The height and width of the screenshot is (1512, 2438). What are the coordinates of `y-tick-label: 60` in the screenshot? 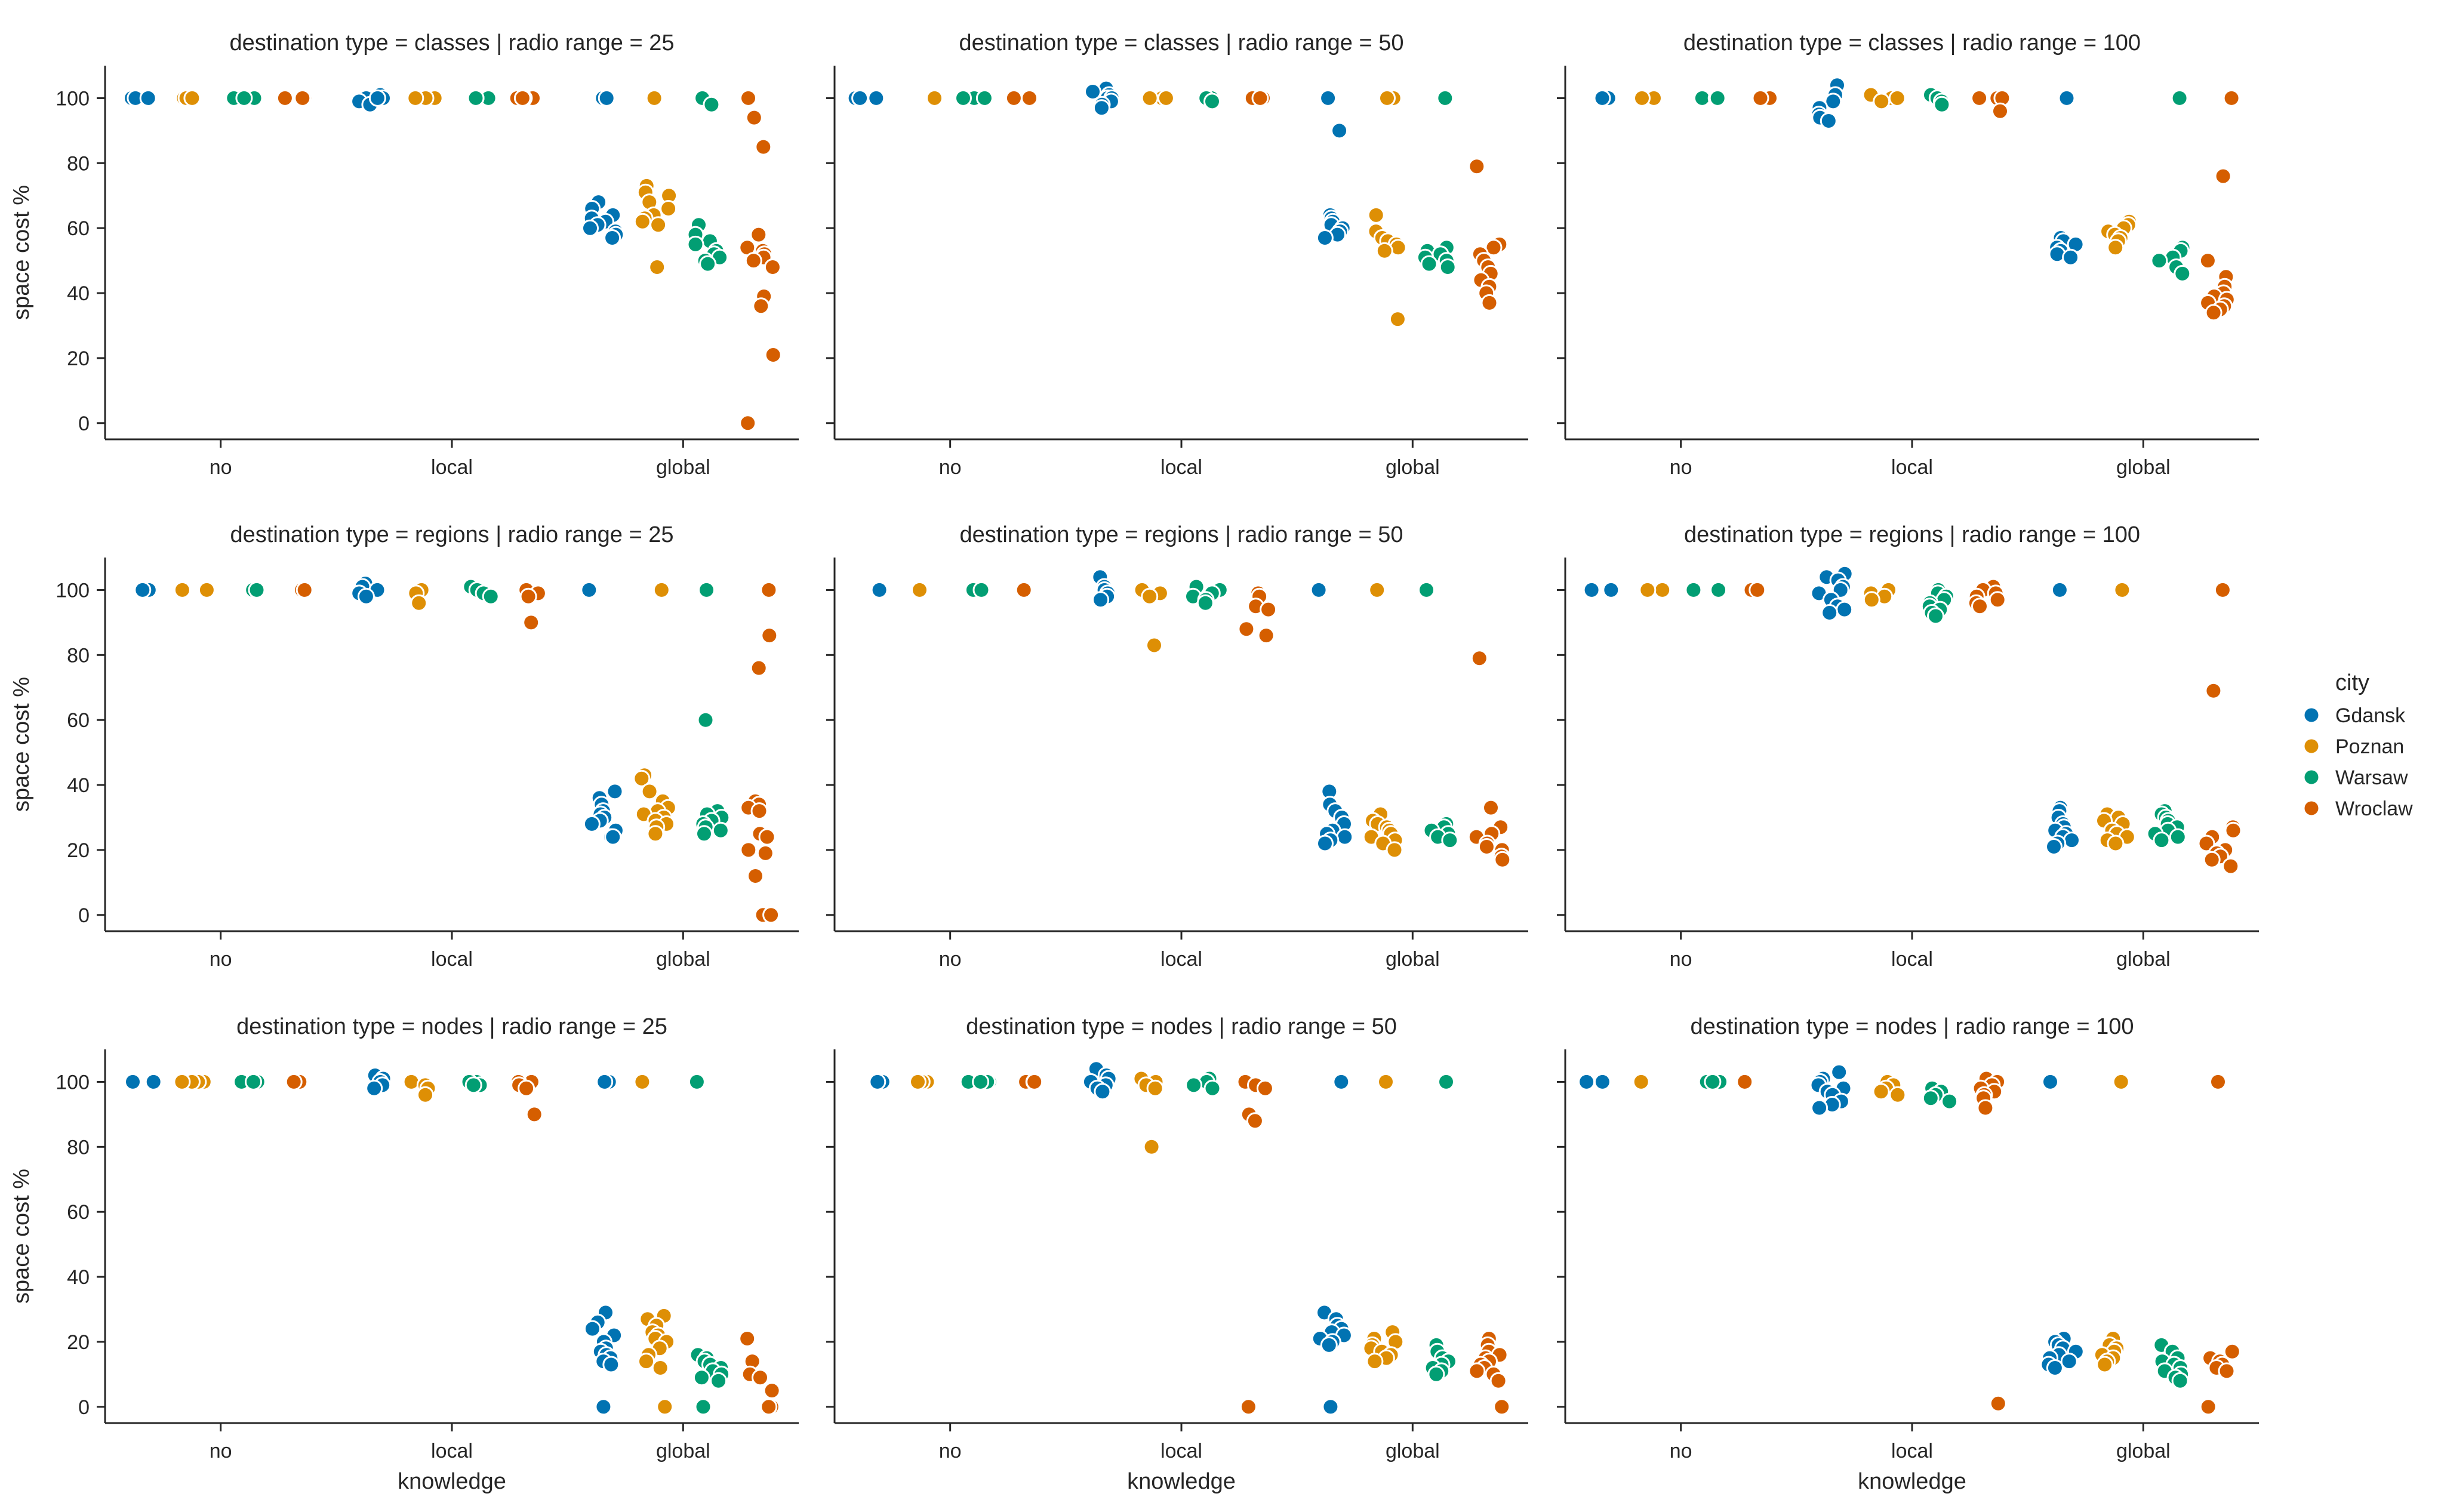 It's located at (78, 1212).